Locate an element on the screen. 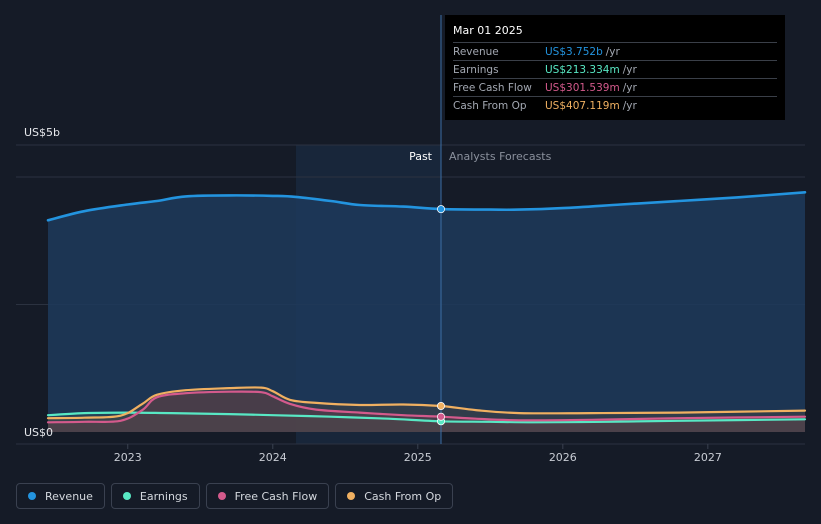  x-tick-label: 2027 is located at coordinates (708, 457).